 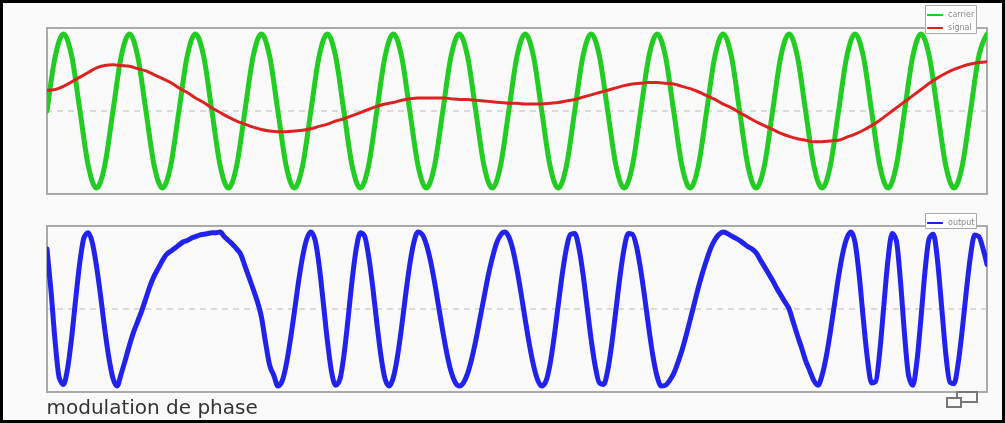 I want to click on legend-label: signal, so click(x=960, y=27).